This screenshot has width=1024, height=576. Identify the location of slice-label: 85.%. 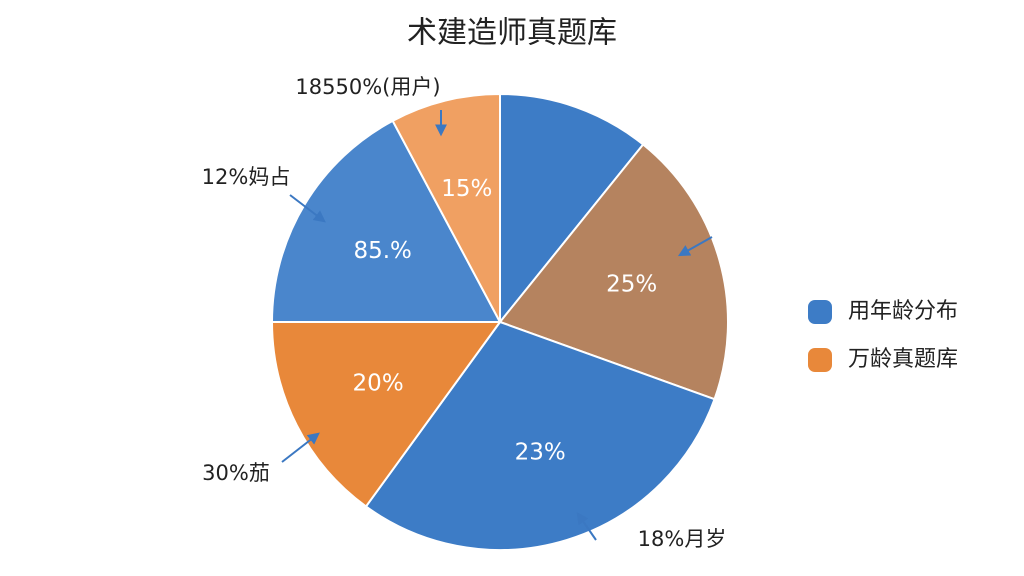
(382, 251).